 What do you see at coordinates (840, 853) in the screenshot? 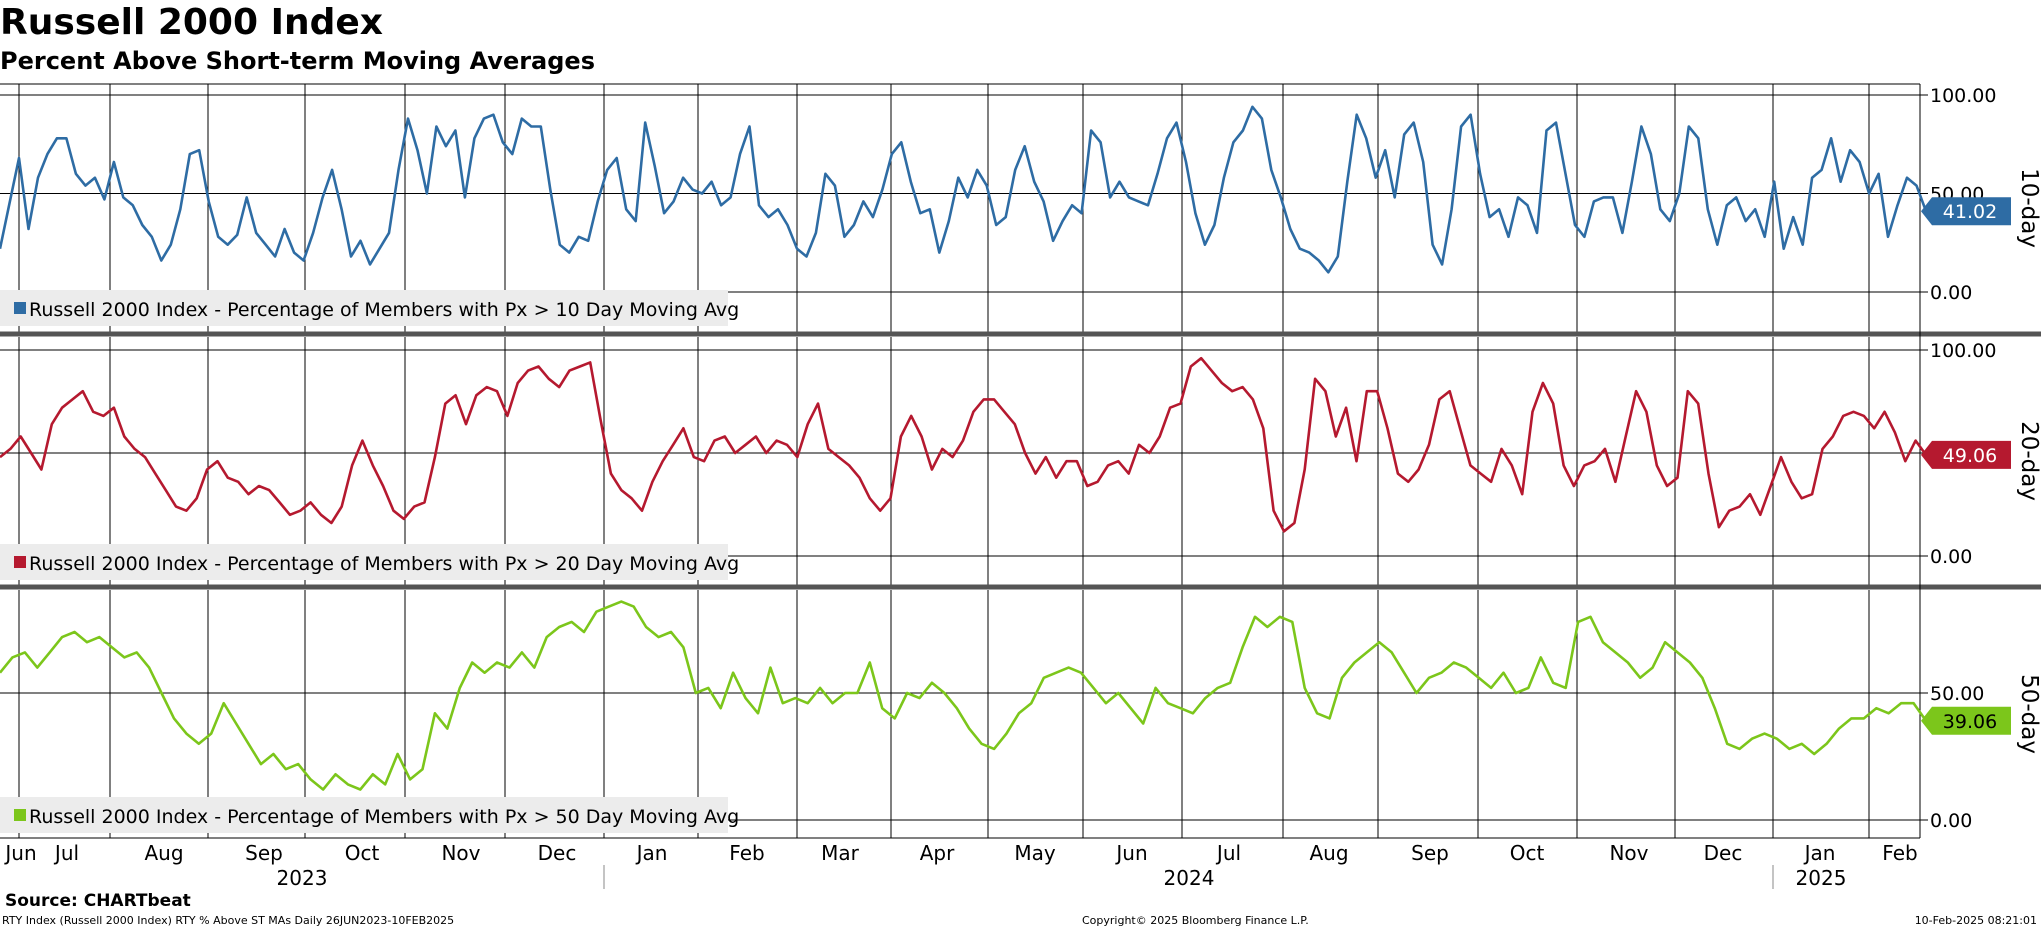
I see `x-tick-label-month: Mar` at bounding box center [840, 853].